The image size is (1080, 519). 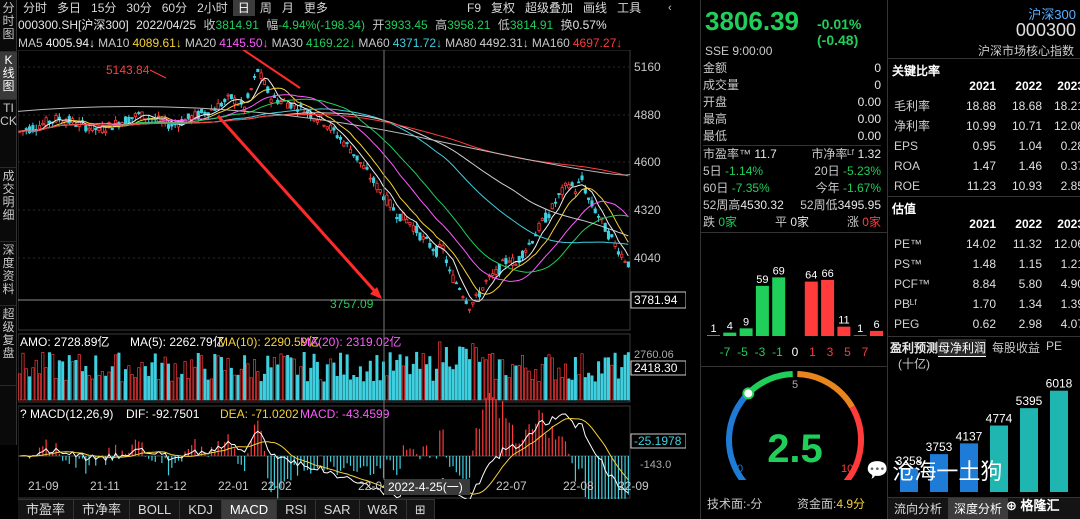 What do you see at coordinates (1052, 14) in the screenshot?
I see `index-name: 沪深300` at bounding box center [1052, 14].